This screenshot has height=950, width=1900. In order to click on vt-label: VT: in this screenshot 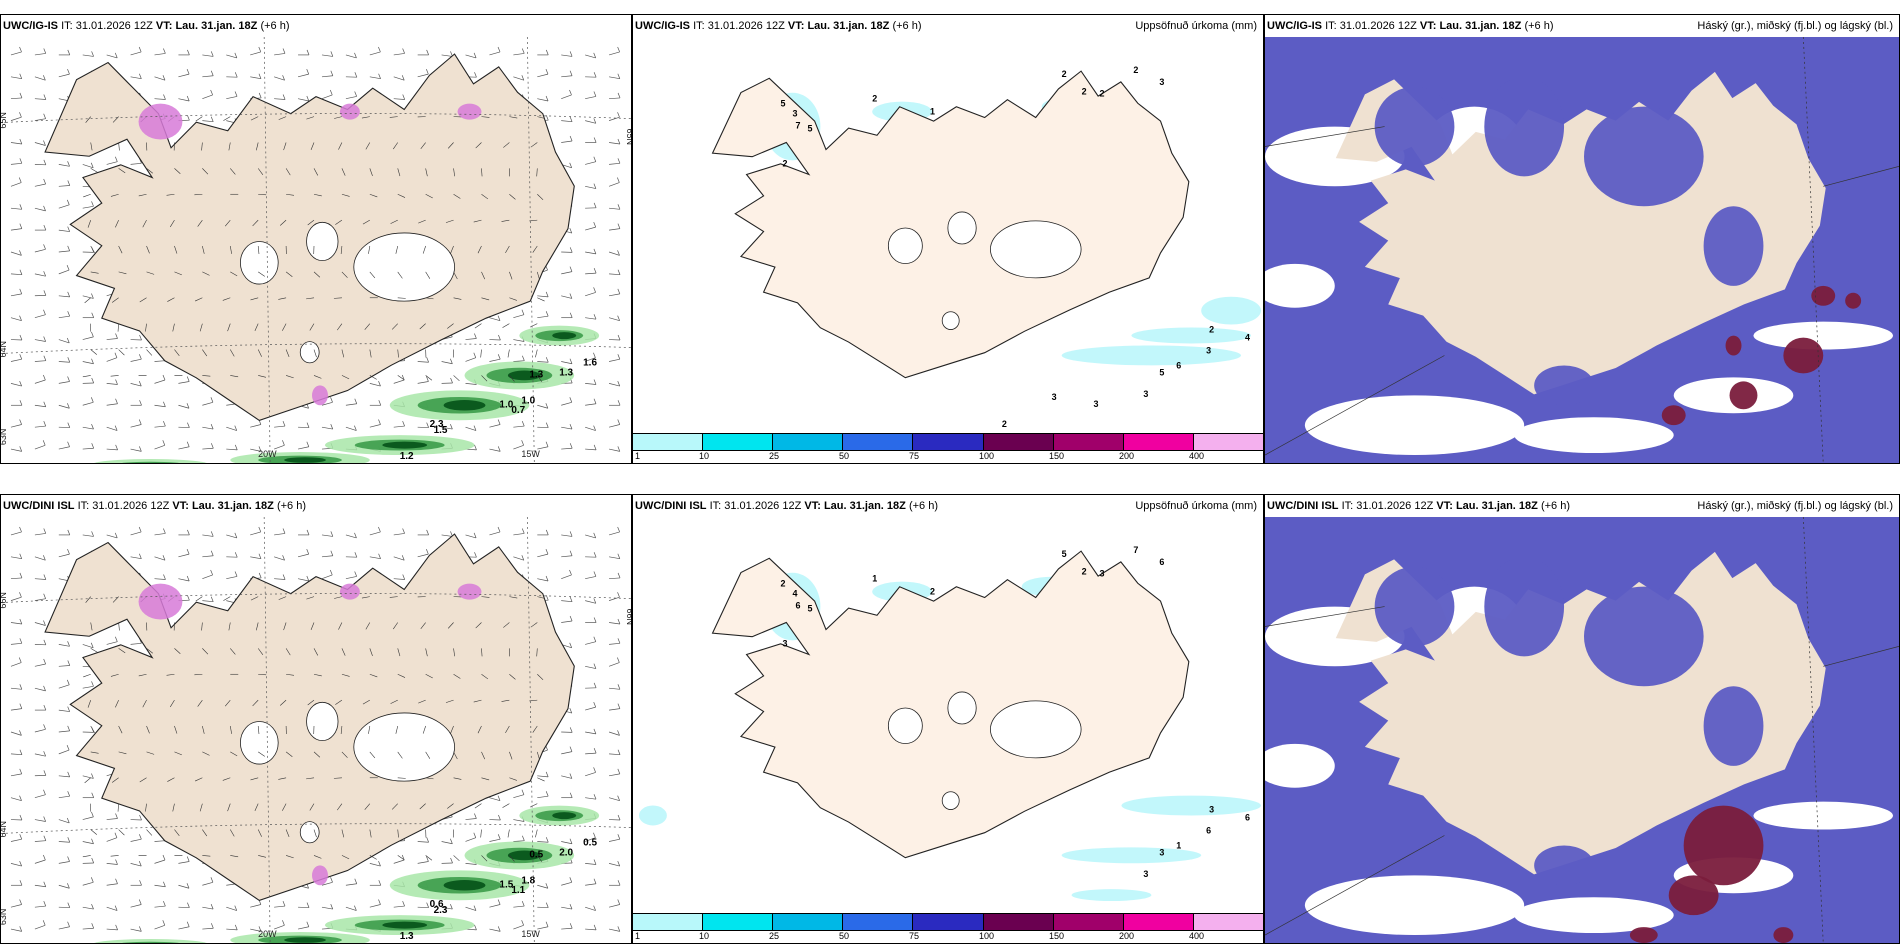, I will do `click(796, 26)`.